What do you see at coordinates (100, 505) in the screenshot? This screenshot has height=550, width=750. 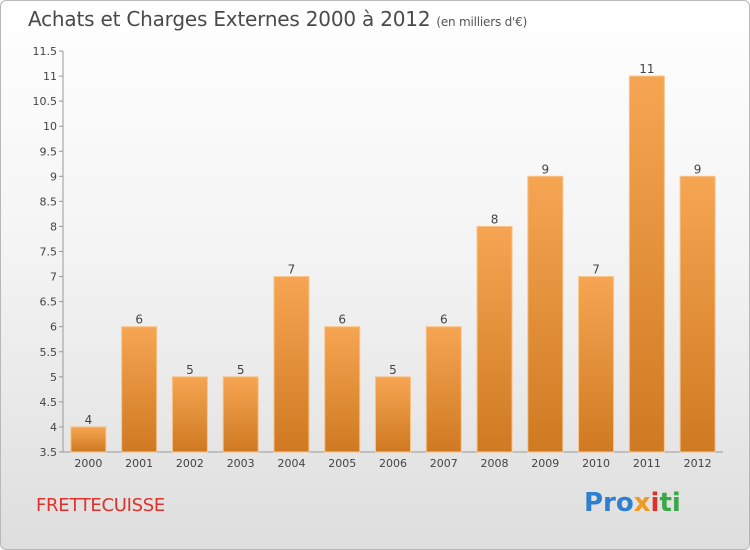 I see `commune-name: FRETTECUISSE` at bounding box center [100, 505].